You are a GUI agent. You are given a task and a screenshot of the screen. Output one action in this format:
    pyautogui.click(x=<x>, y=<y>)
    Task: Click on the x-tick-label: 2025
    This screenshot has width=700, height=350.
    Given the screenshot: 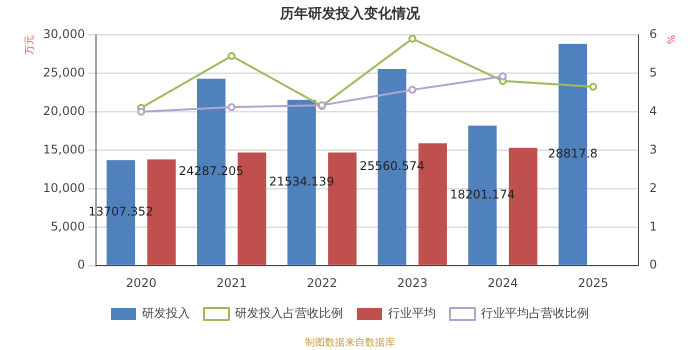 What is the action you would take?
    pyautogui.click(x=593, y=283)
    